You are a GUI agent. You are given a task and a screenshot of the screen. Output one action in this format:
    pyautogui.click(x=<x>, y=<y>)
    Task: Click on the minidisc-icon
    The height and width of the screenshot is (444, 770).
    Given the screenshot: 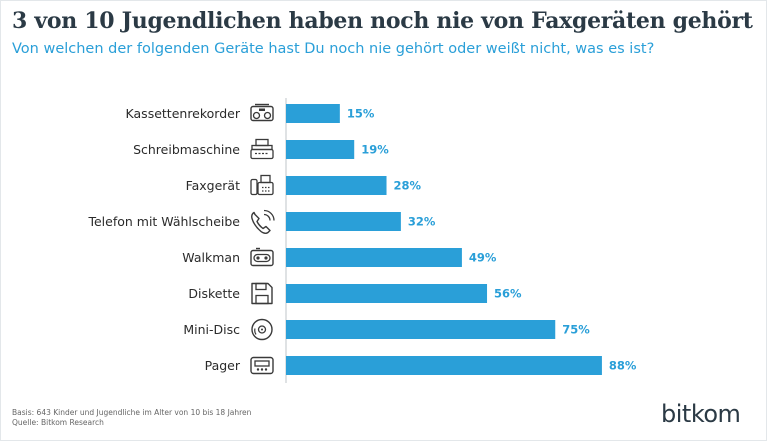 What is the action you would take?
    pyautogui.click(x=262, y=329)
    